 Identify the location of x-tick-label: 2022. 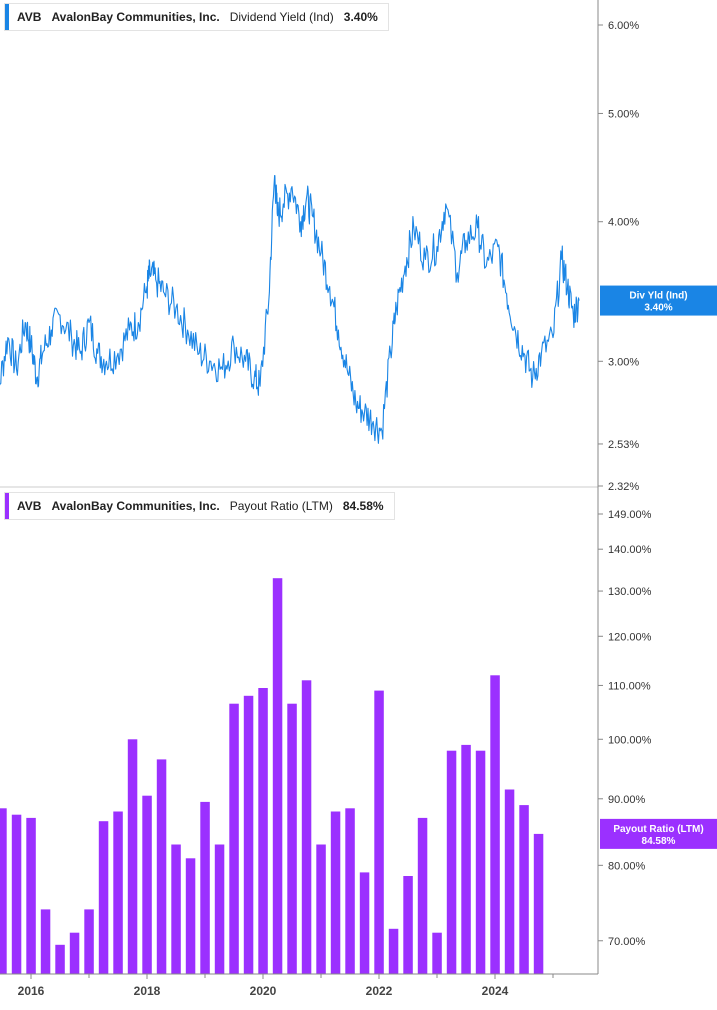
(379, 991).